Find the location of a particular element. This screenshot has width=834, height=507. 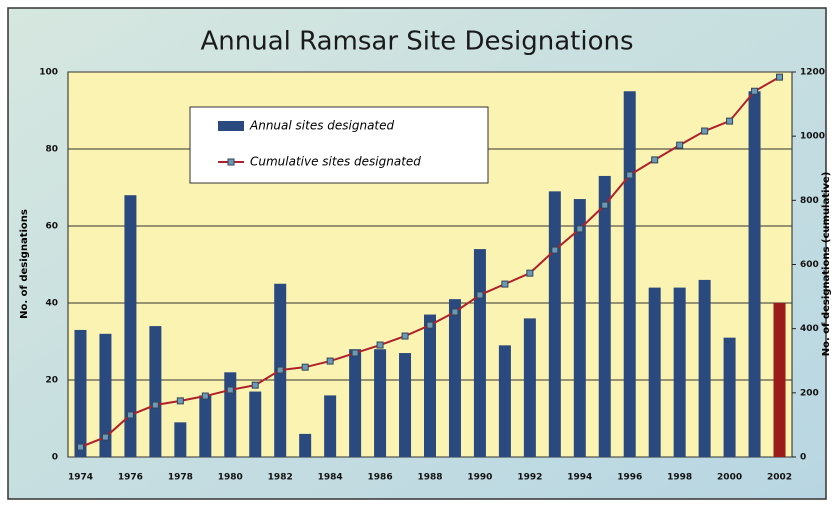

x-tick-label: 1980 is located at coordinates (230, 478).